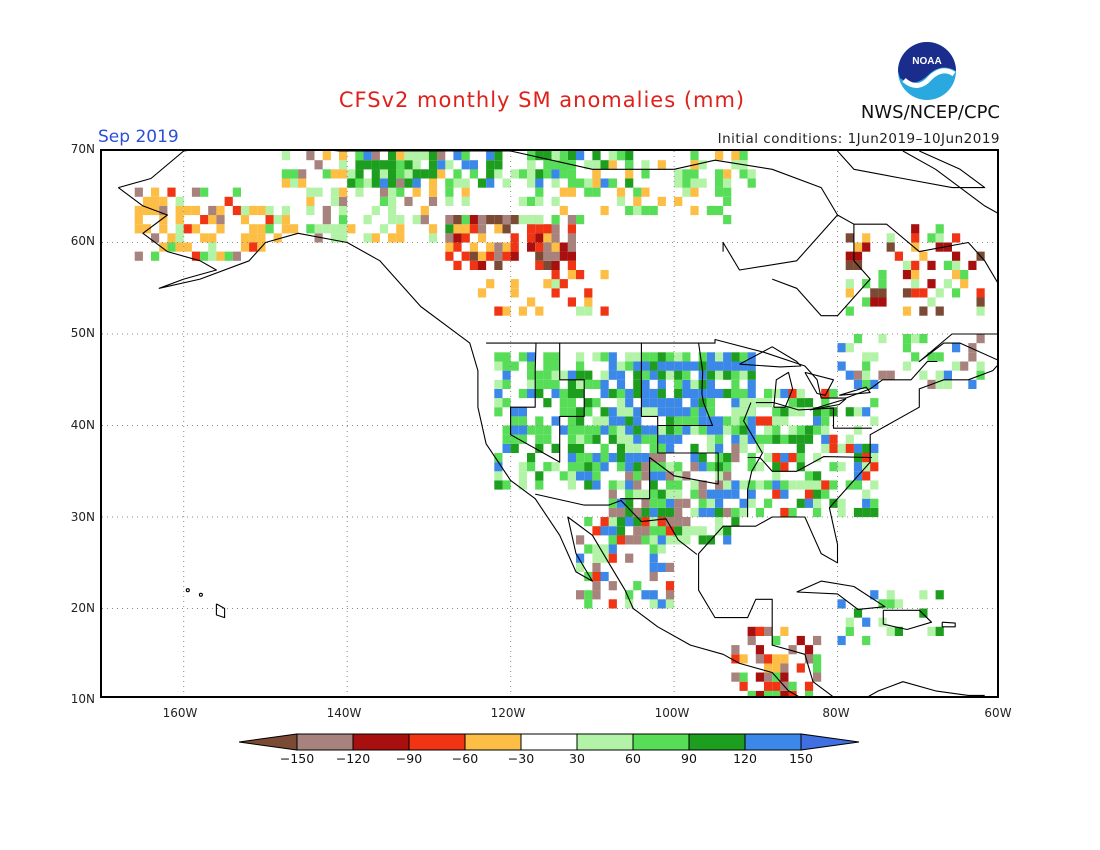 The height and width of the screenshot is (850, 1100). I want to click on mississippi-line, so click(753, 459).